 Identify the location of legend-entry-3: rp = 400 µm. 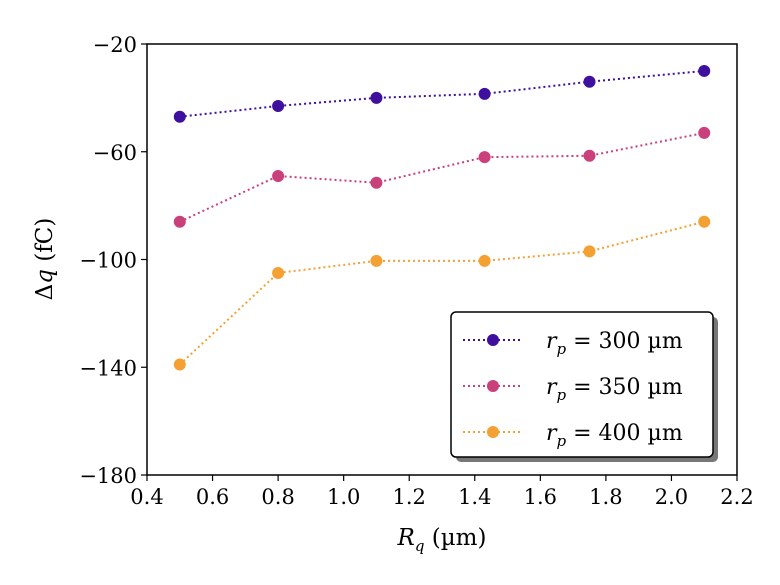
(573, 435).